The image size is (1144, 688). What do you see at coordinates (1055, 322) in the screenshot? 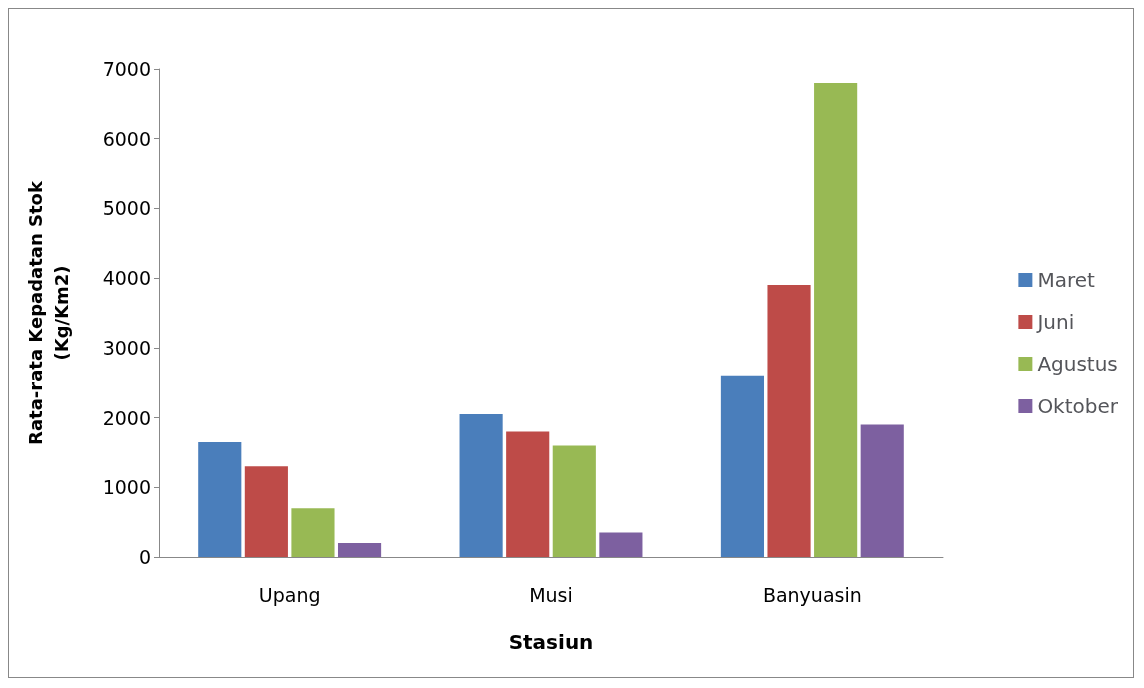
I see `legend-label: Juni` at bounding box center [1055, 322].